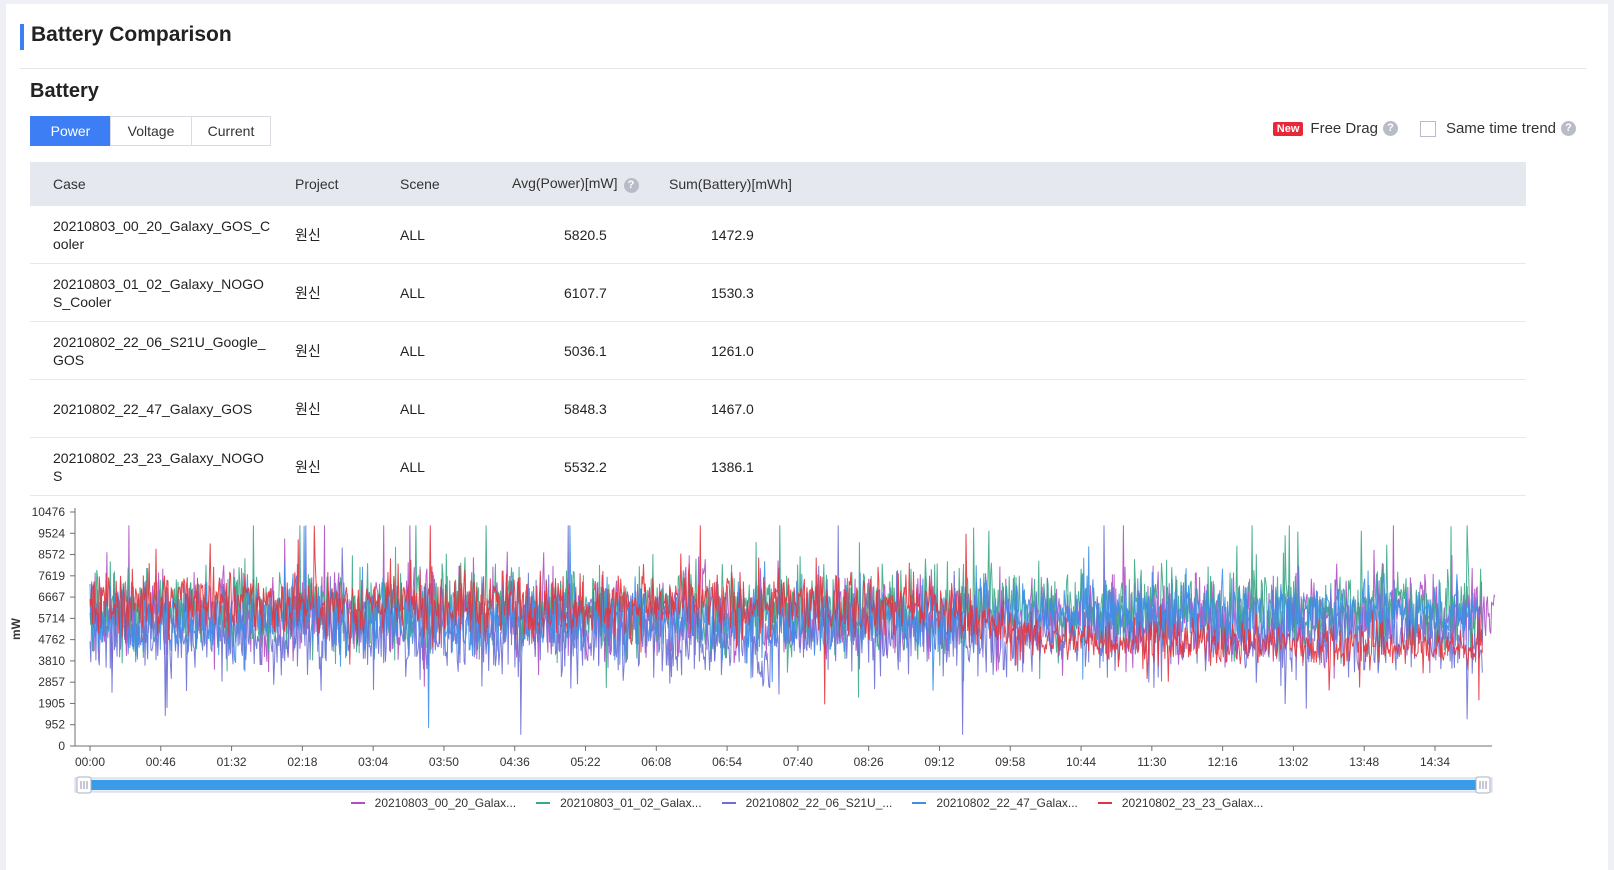 The width and height of the screenshot is (1614, 870). Describe the element at coordinates (1151, 762) in the screenshot. I see `x-tick-label: 11:30` at that location.